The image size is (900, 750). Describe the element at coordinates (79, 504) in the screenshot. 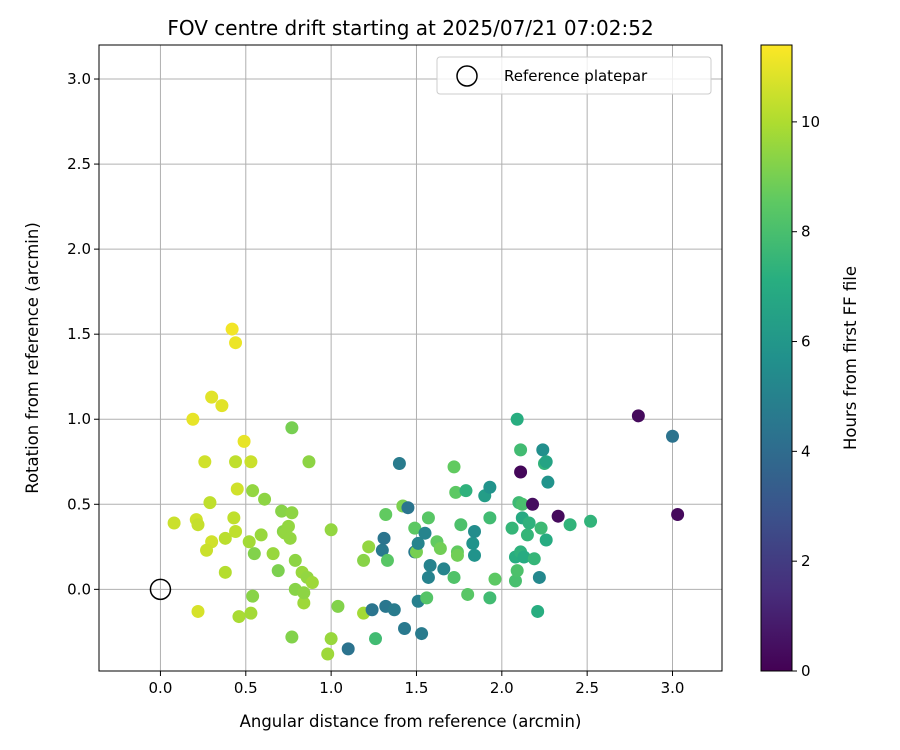

I see `y-tick-label: 0.5` at that location.